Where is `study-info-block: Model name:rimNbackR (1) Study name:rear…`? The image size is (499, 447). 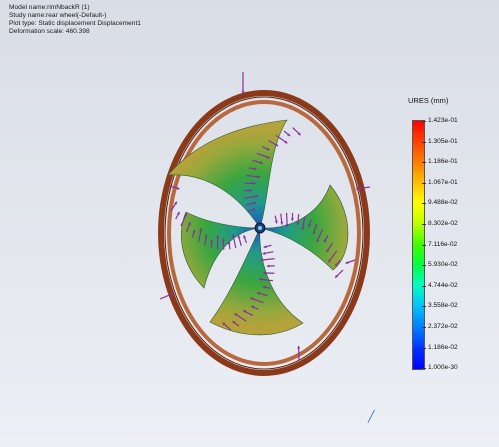
study-info-block: Model name:rimNbackR (1) Study name:rear… is located at coordinates (75, 20).